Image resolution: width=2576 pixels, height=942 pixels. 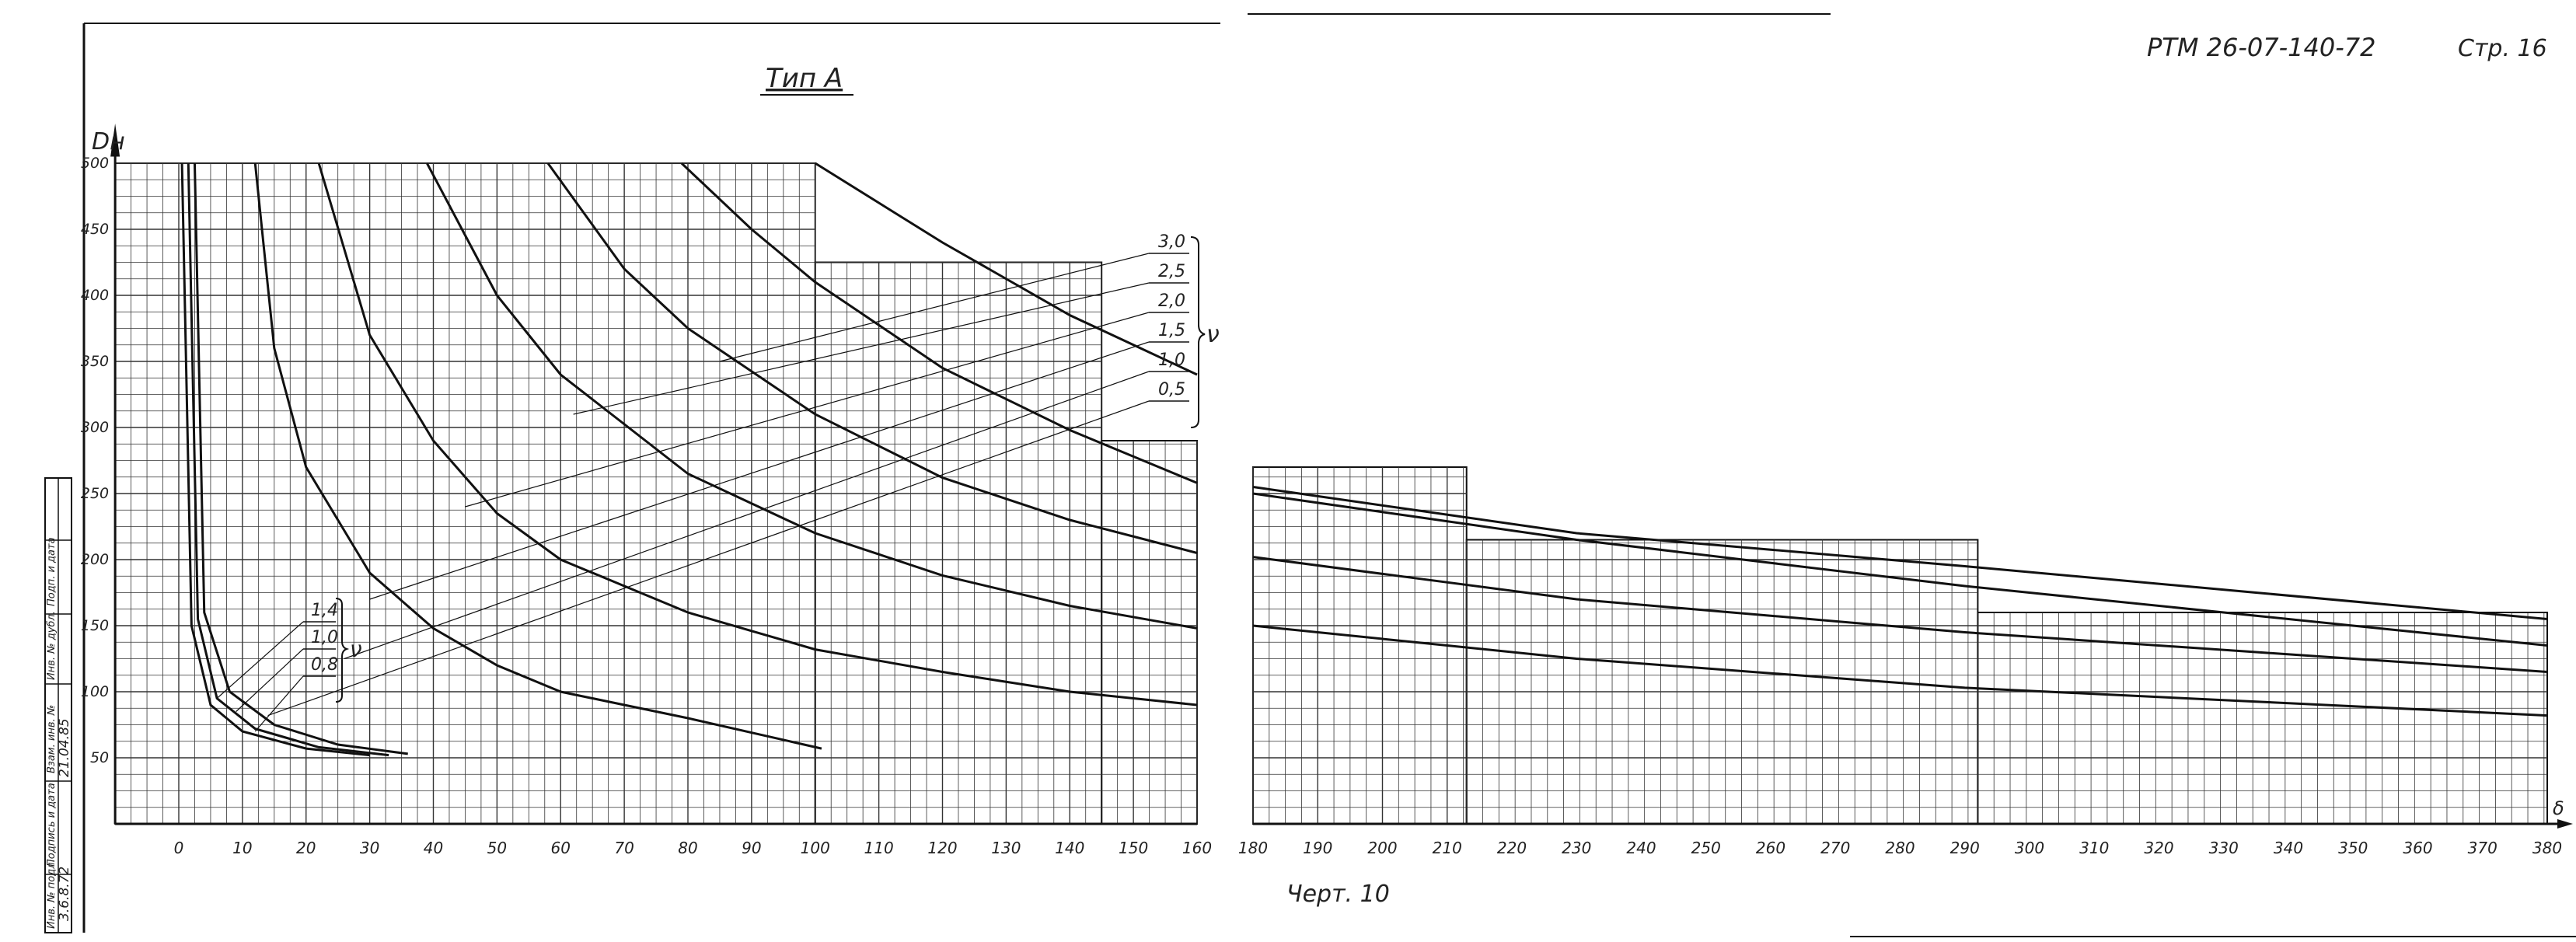 What do you see at coordinates (64, 747) in the screenshot?
I see `stamp-signature-2: 21.04.85` at bounding box center [64, 747].